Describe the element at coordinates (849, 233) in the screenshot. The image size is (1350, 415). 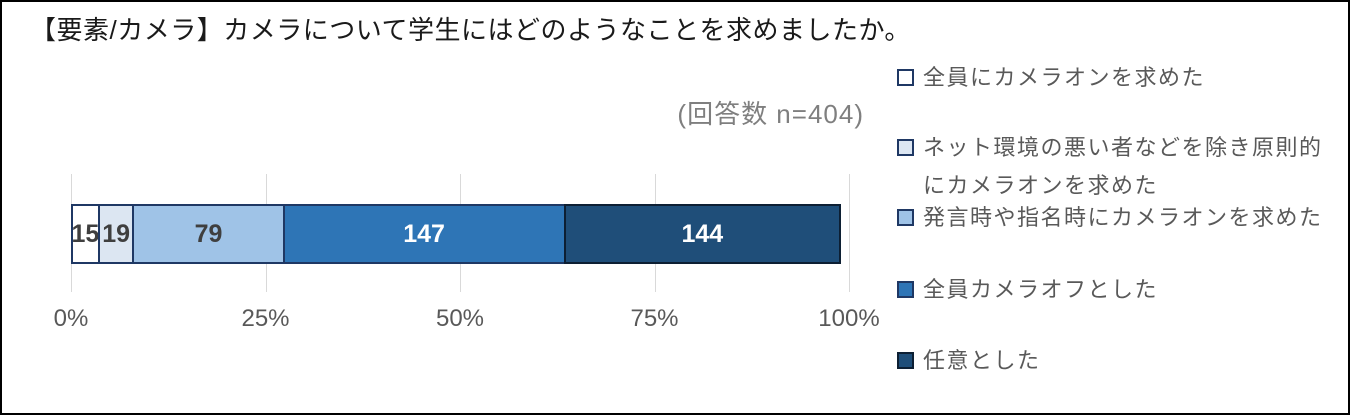
I see `gridline` at that location.